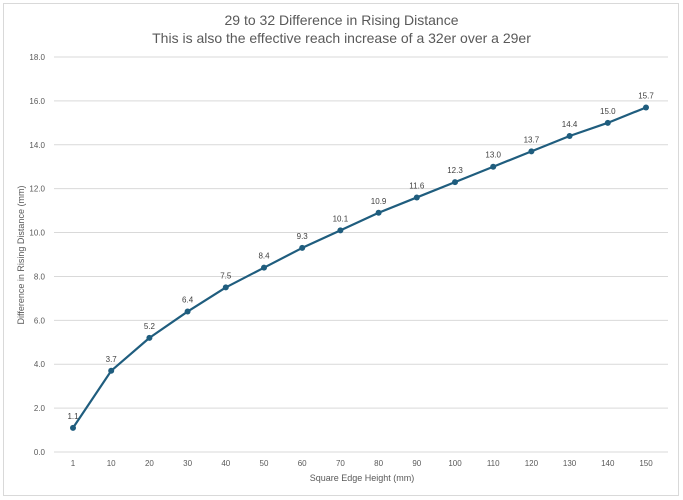  Describe the element at coordinates (362, 478) in the screenshot. I see `x-axis-label: Square Edge Height (mm)` at that location.